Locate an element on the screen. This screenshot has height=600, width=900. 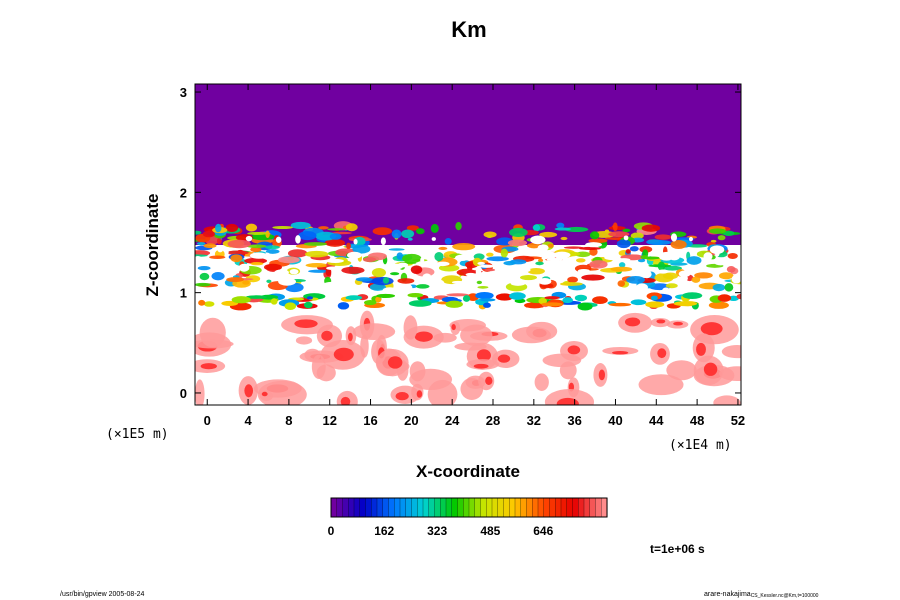
colorbar-ticks: 0 162 323 485 646 is located at coordinates (441, 531).